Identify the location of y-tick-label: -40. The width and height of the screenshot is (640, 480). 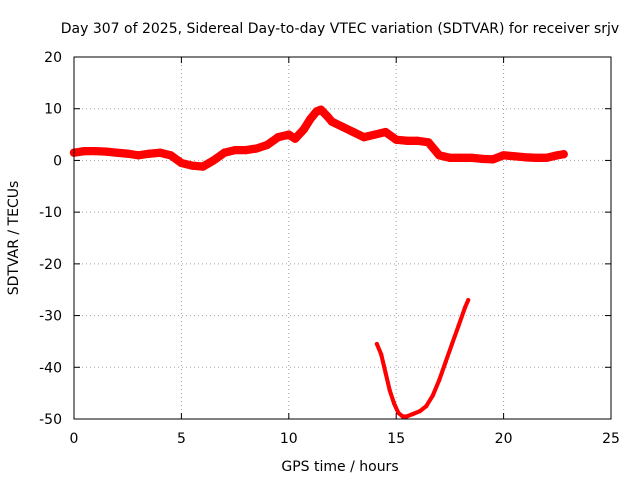
(50, 368).